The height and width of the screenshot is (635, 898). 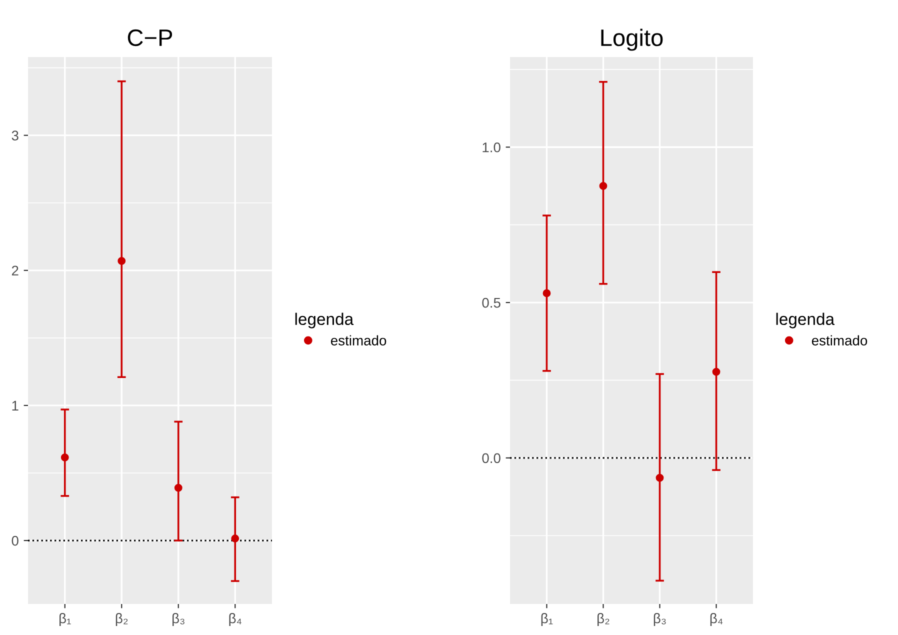 I want to click on chart-title: Logito, so click(x=632, y=39).